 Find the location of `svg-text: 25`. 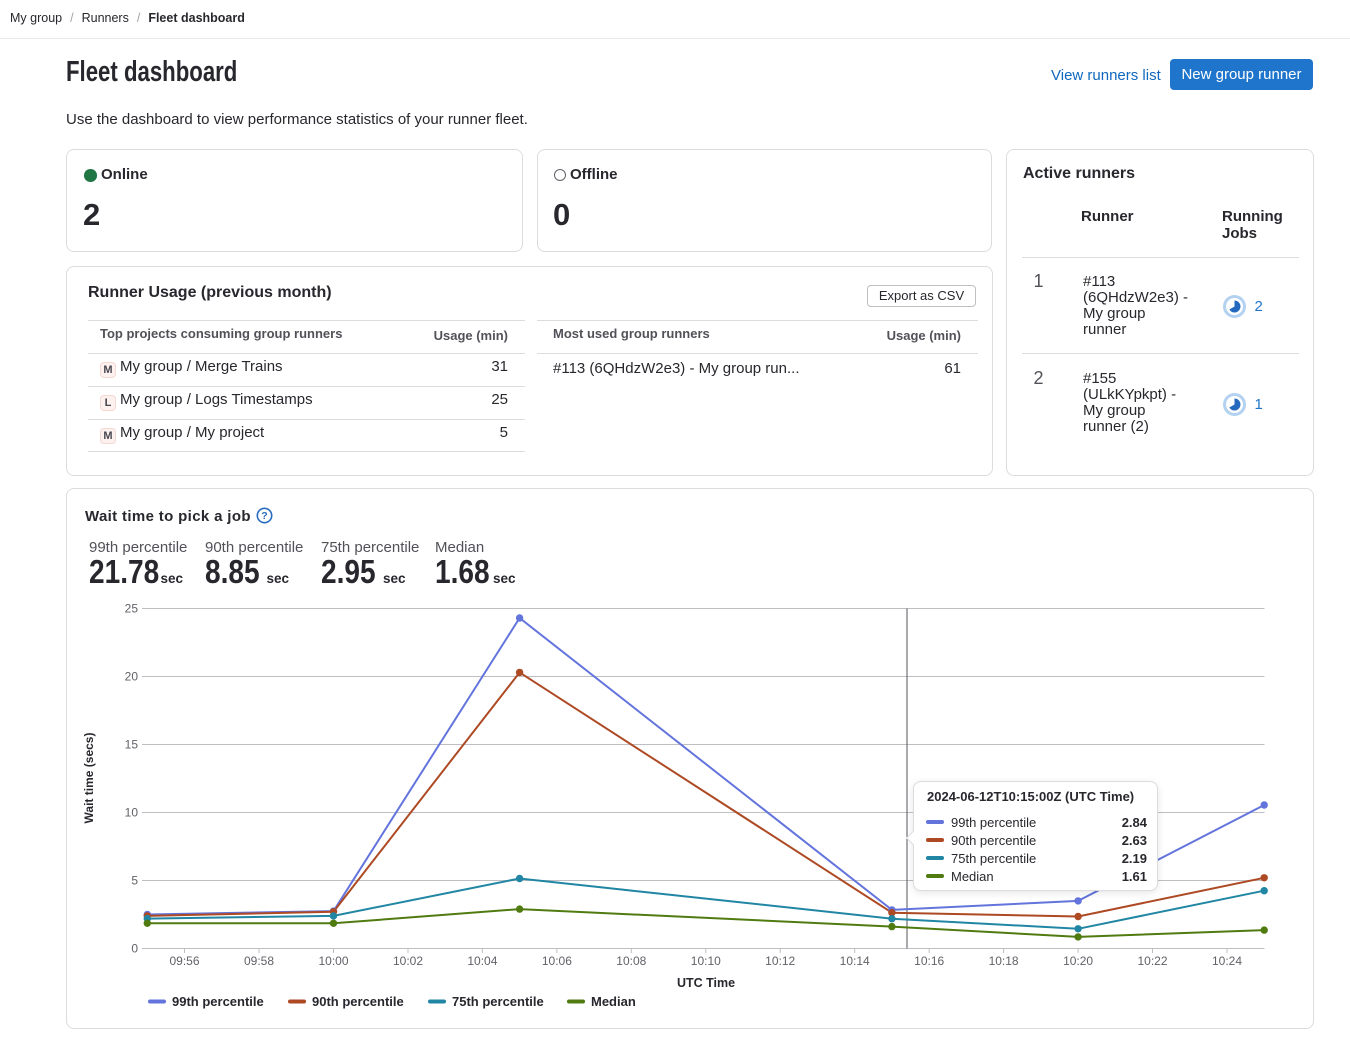

svg-text: 25 is located at coordinates (132, 609).